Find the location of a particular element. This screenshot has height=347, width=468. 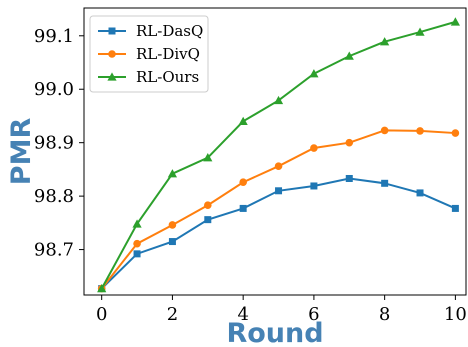

legend-item-rl-ours: RL-Ours is located at coordinates (148, 77).